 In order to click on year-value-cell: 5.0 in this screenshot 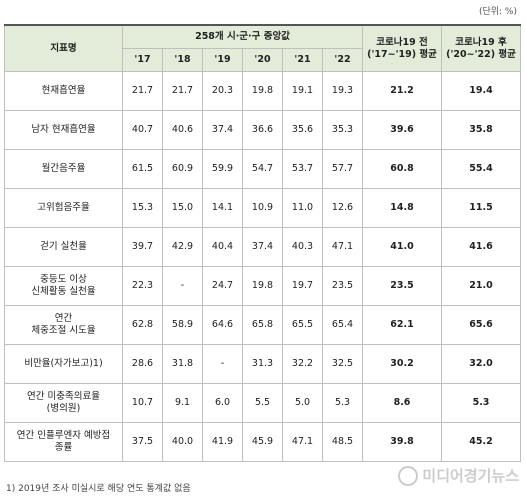, I will do `click(302, 403)`.